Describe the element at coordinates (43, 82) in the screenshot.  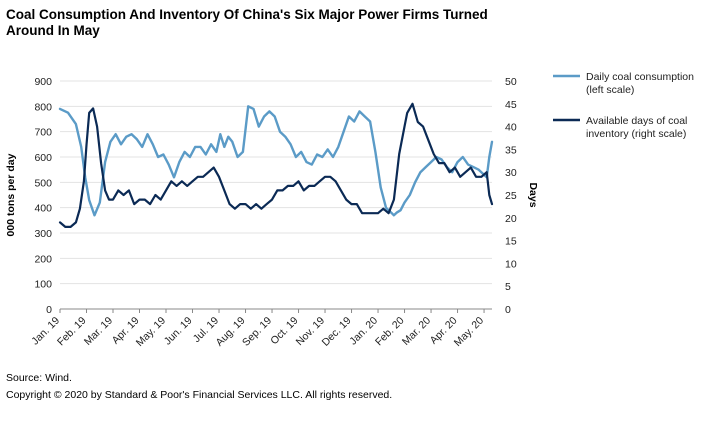
I see `left-tick-label: 900` at that location.